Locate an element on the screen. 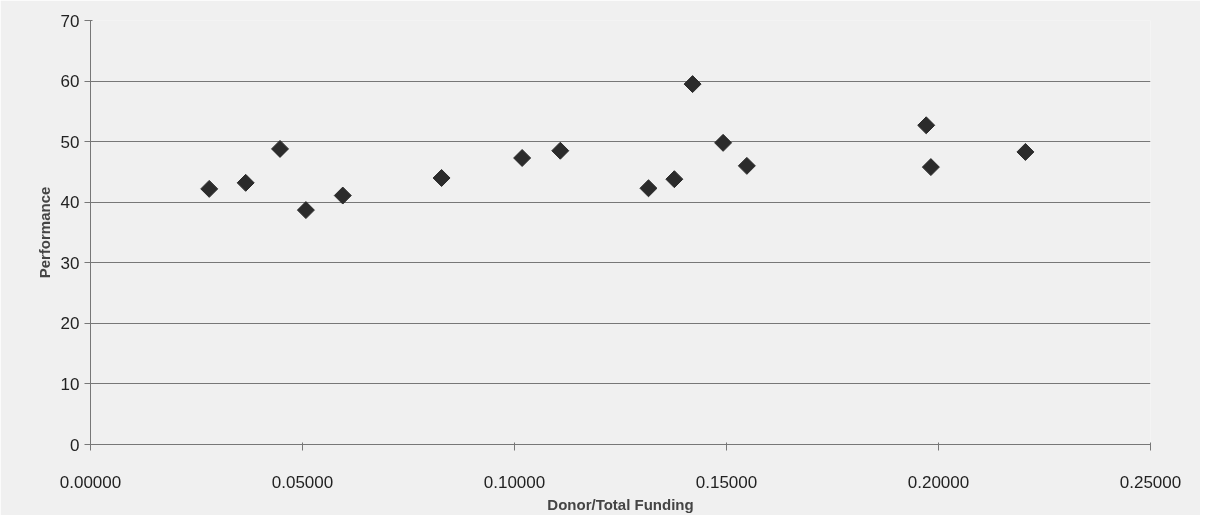 Image resolution: width=1215 pixels, height=529 pixels. x-tick-label: 0.15000 is located at coordinates (726, 482).